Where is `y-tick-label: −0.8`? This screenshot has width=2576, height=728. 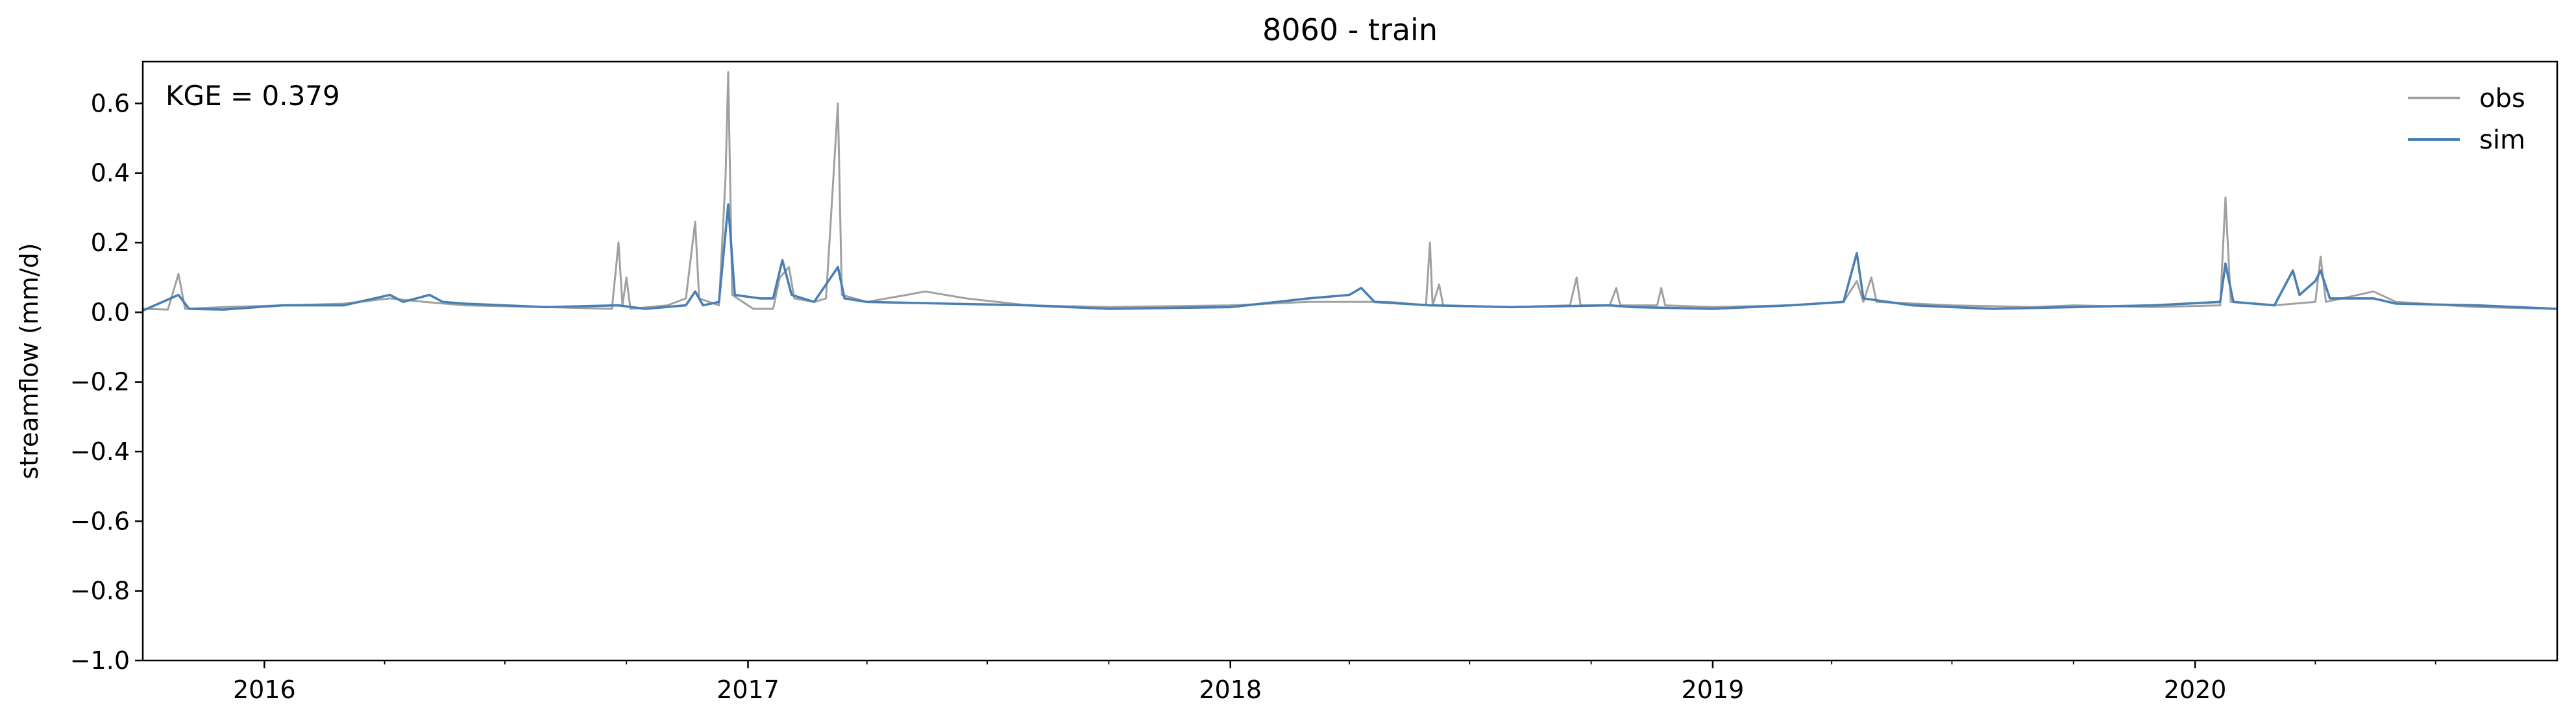
y-tick-label: −0.8 is located at coordinates (100, 591).